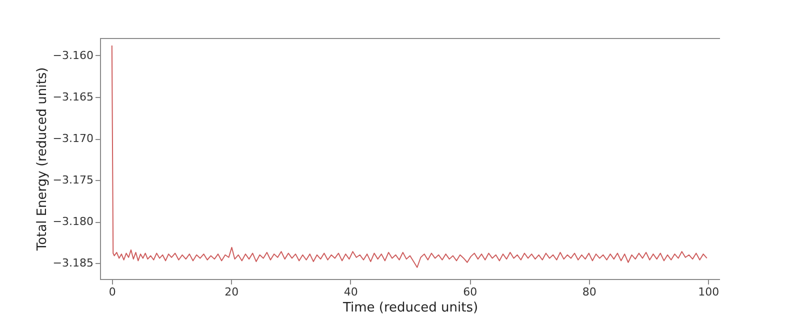  What do you see at coordinates (470, 292) in the screenshot?
I see `x-tick-label: 60` at bounding box center [470, 292].